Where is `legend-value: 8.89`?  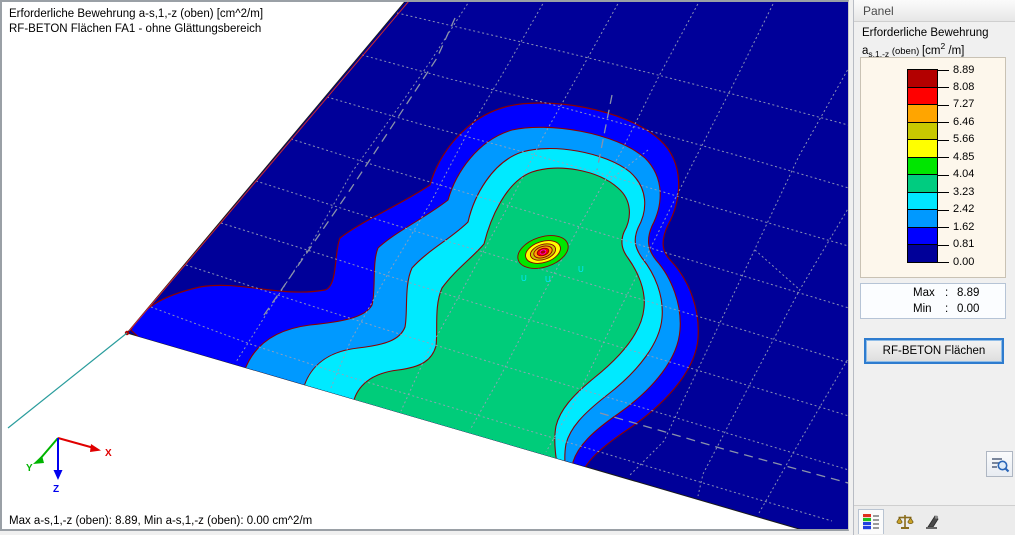 legend-value: 8.89 is located at coordinates (964, 69).